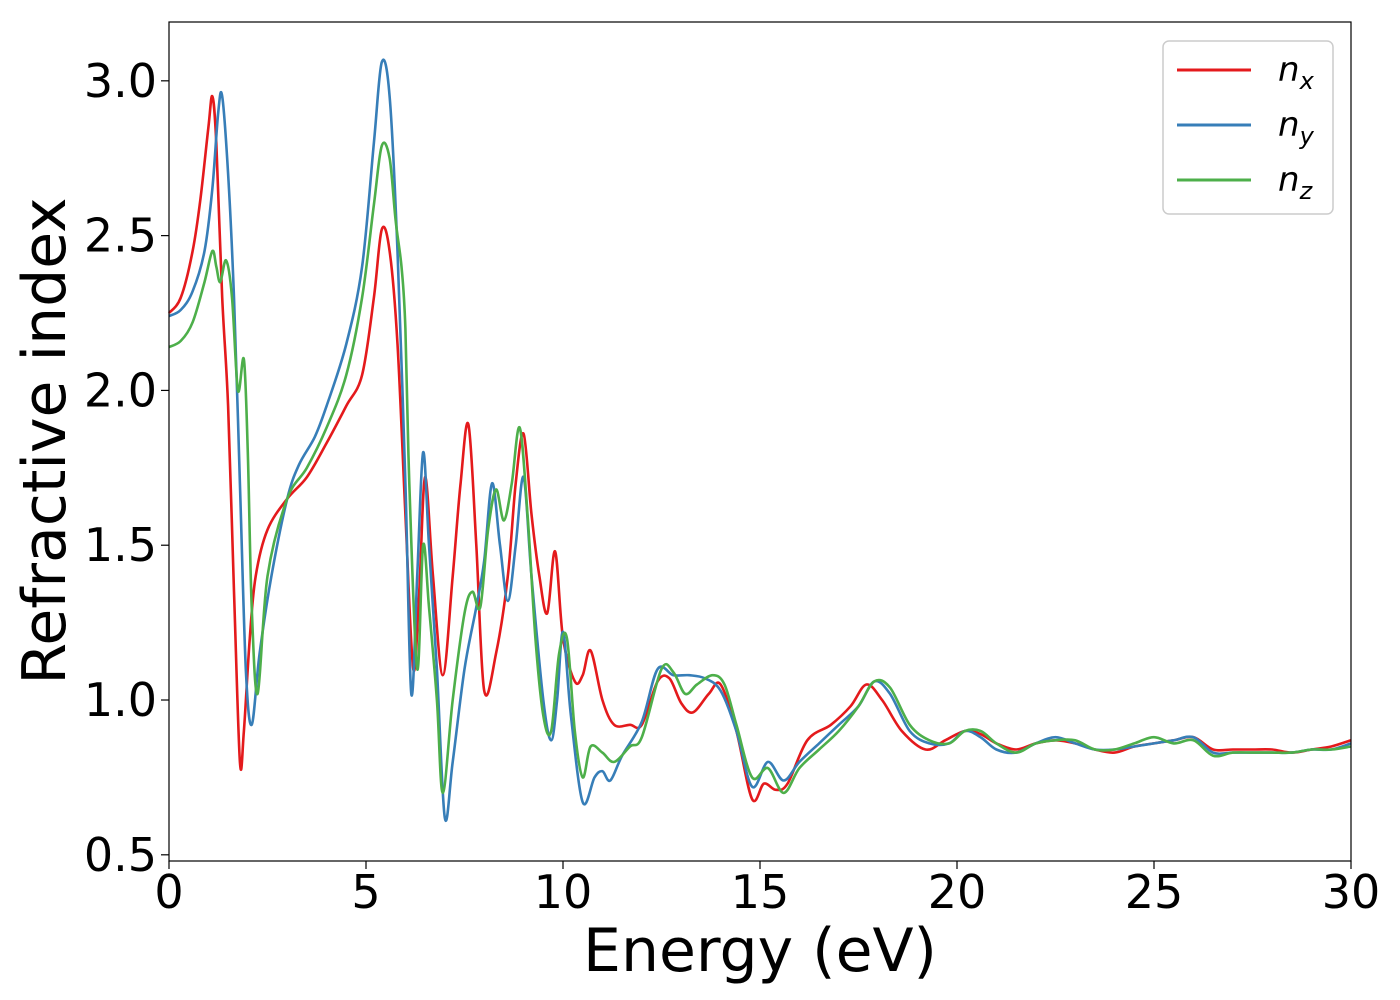  What do you see at coordinates (120, 236) in the screenshot?
I see `y-tick-label: 2.5` at bounding box center [120, 236].